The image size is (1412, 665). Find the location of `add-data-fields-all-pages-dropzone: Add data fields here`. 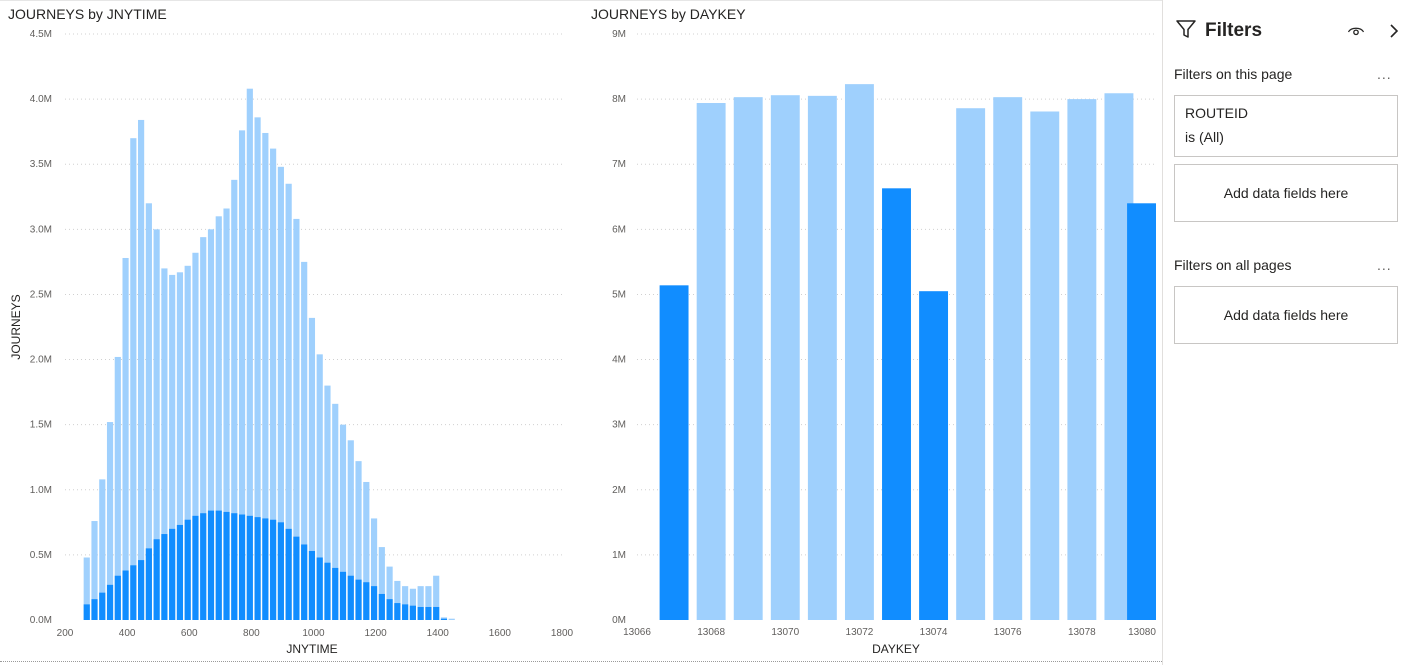

add-data-fields-all-pages-dropzone: Add data fields here is located at coordinates (1286, 315).